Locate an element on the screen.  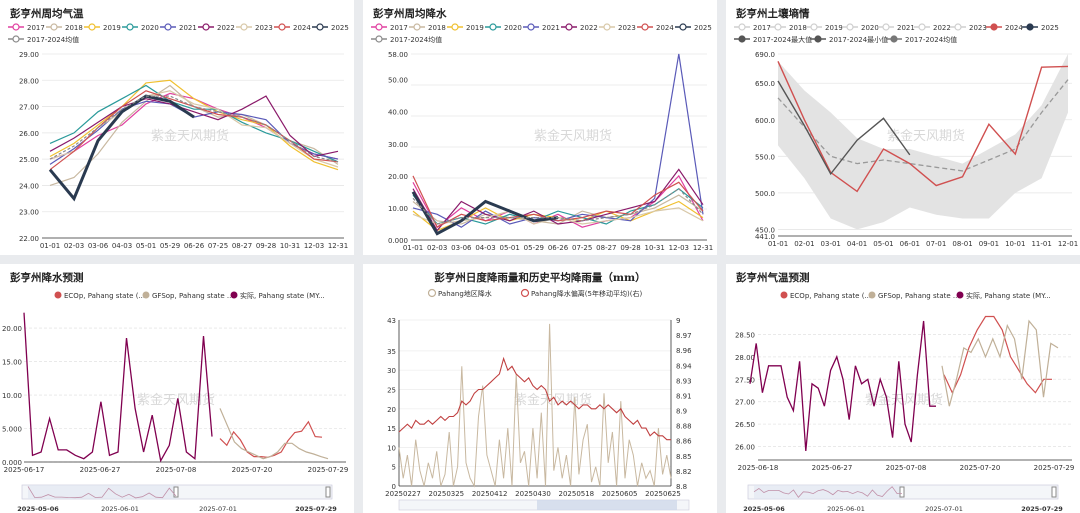
x-axis-tick: 20250605 is located at coordinates (620, 494).